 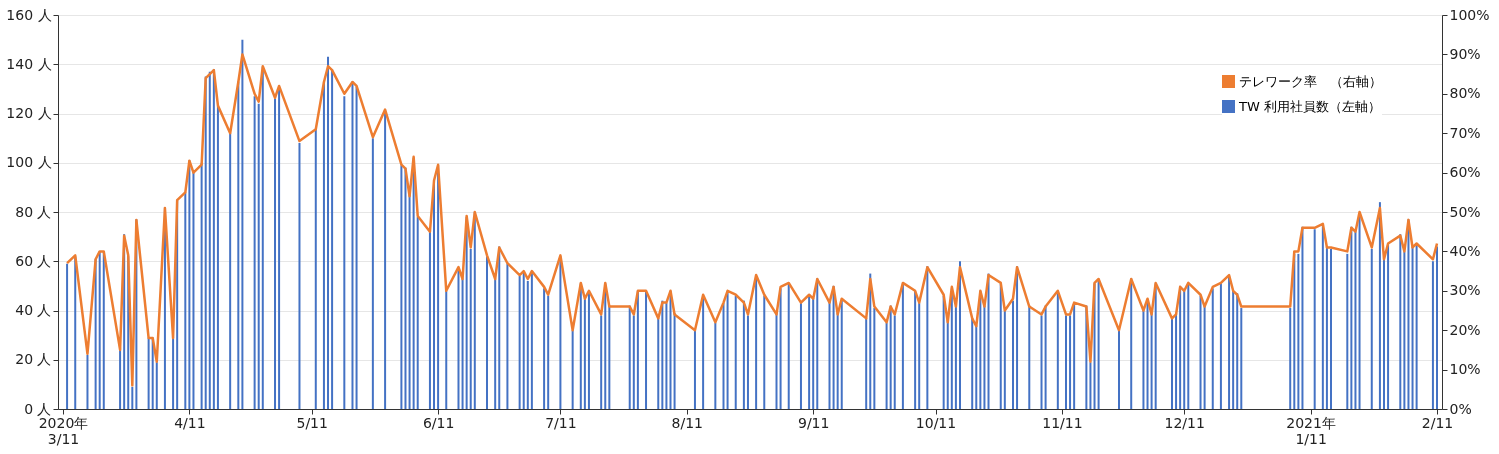 What do you see at coordinates (1465, 93) in the screenshot?
I see `y2-tick-label: 80%` at bounding box center [1465, 93].